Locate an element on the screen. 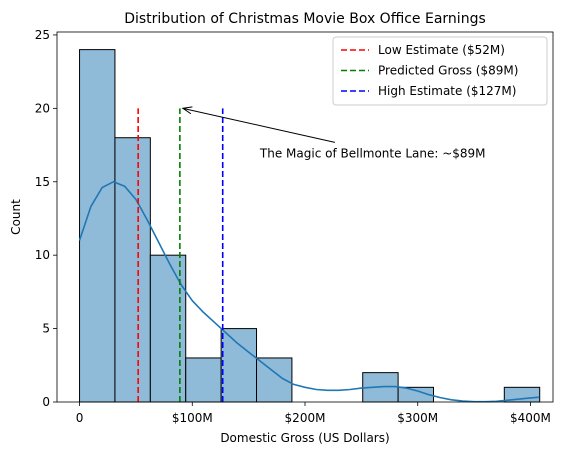 The image size is (562, 459). legend-box is located at coordinates (440, 71).